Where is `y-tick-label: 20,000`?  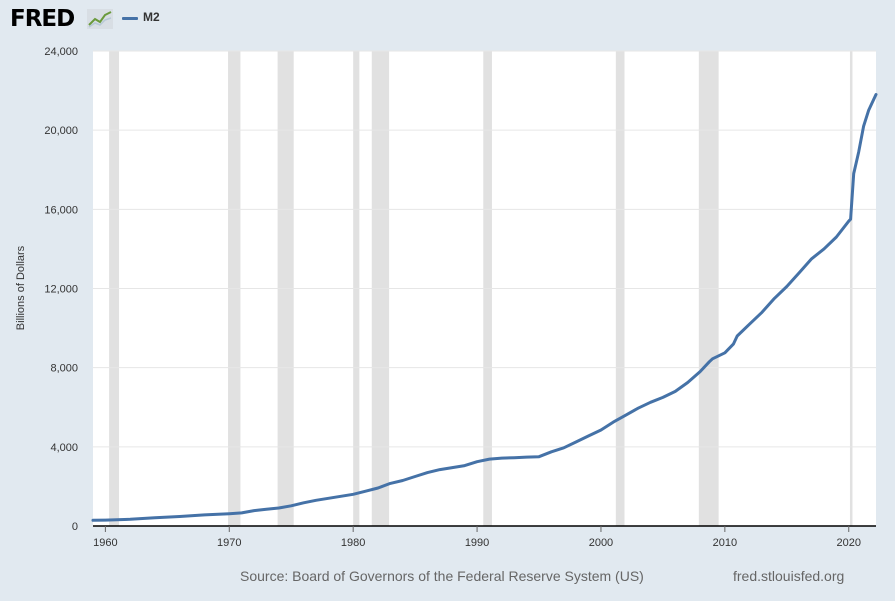
y-tick-label: 20,000 is located at coordinates (61, 131).